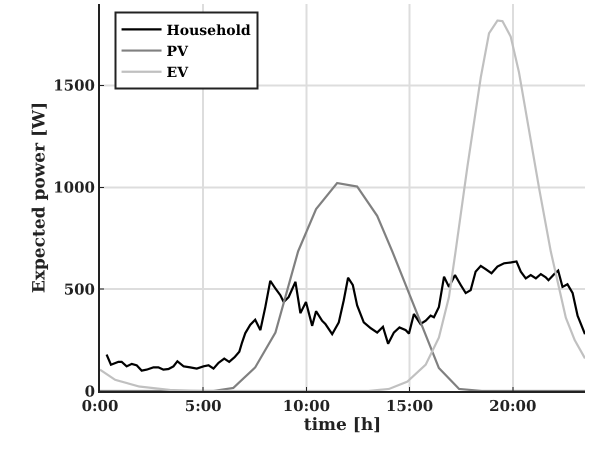 This screenshot has height=466, width=589. What do you see at coordinates (74, 85) in the screenshot?
I see `y-tick-label: 1500` at bounding box center [74, 85].